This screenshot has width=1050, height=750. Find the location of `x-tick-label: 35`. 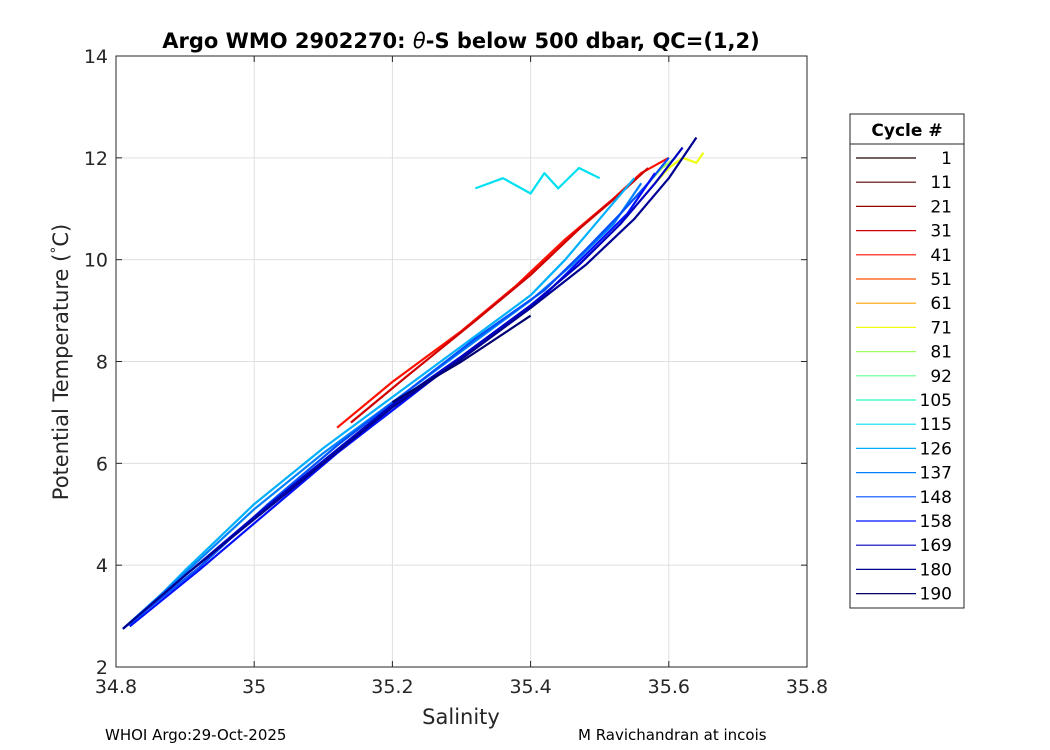

x-tick-label: 35 is located at coordinates (254, 687).